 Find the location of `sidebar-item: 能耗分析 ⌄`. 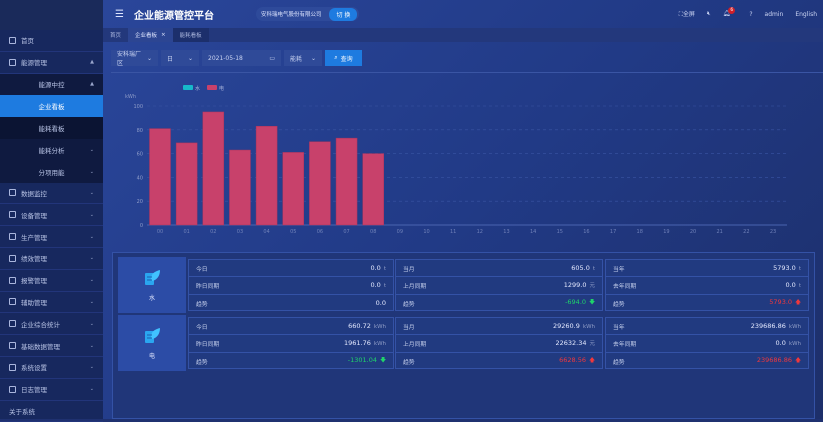

sidebar-item: 能耗分析 ⌄ is located at coordinates (51, 149).